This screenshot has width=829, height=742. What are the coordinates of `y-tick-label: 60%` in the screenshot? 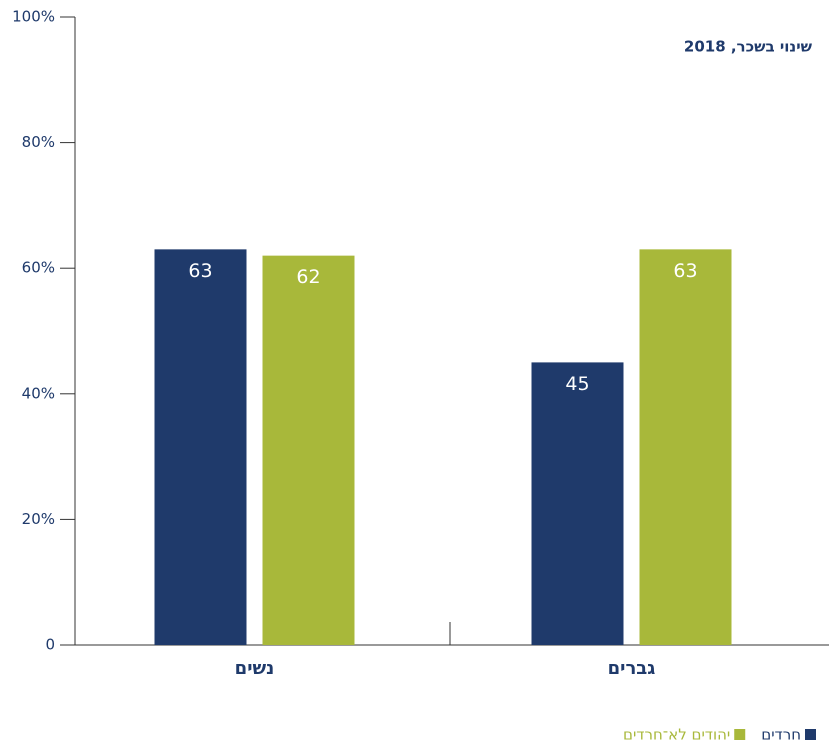 It's located at (38, 268).